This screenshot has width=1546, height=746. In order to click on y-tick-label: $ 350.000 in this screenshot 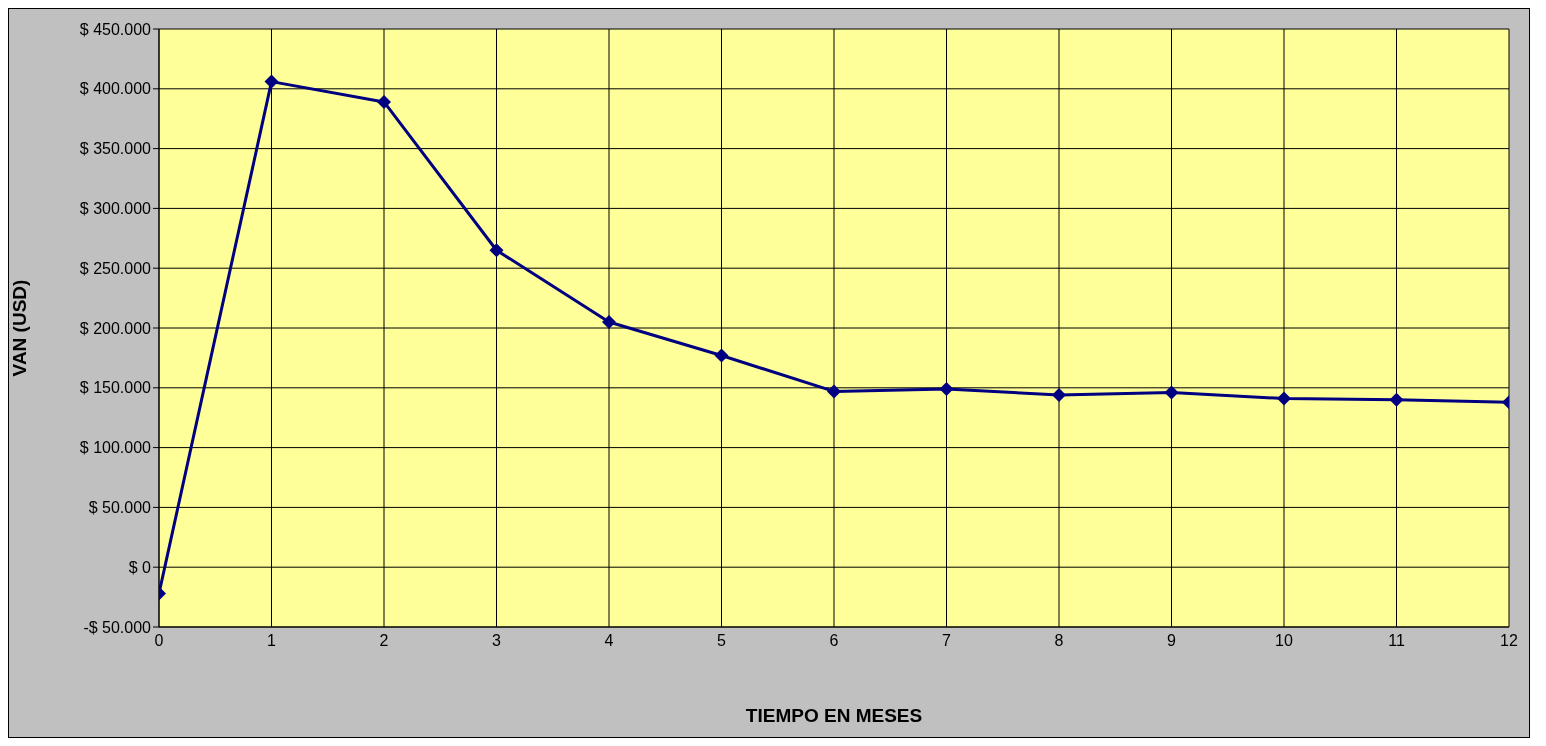, I will do `click(115, 149)`.